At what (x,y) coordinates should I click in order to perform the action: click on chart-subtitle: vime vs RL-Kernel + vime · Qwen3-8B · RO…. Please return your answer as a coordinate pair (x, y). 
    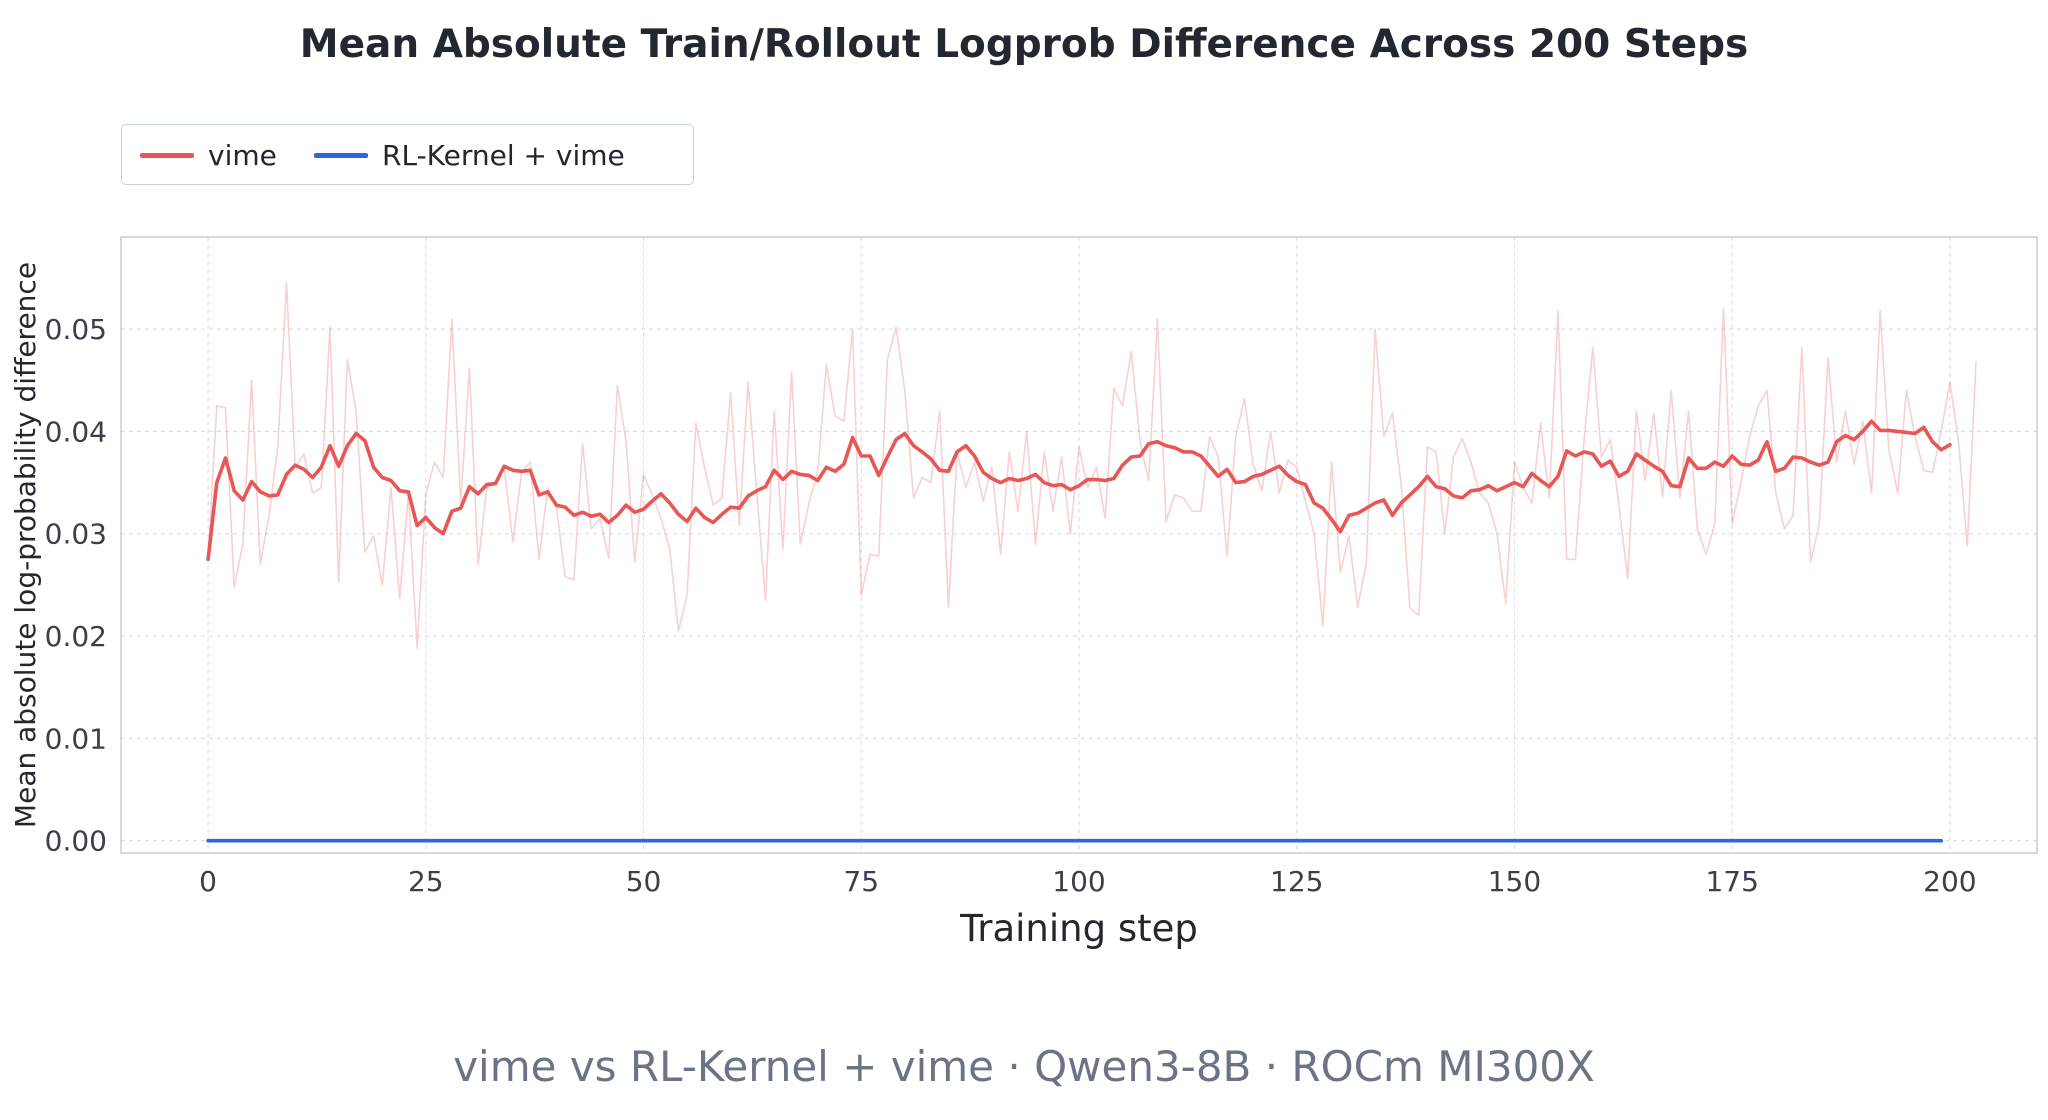
    Looking at the image, I should click on (1024, 1066).